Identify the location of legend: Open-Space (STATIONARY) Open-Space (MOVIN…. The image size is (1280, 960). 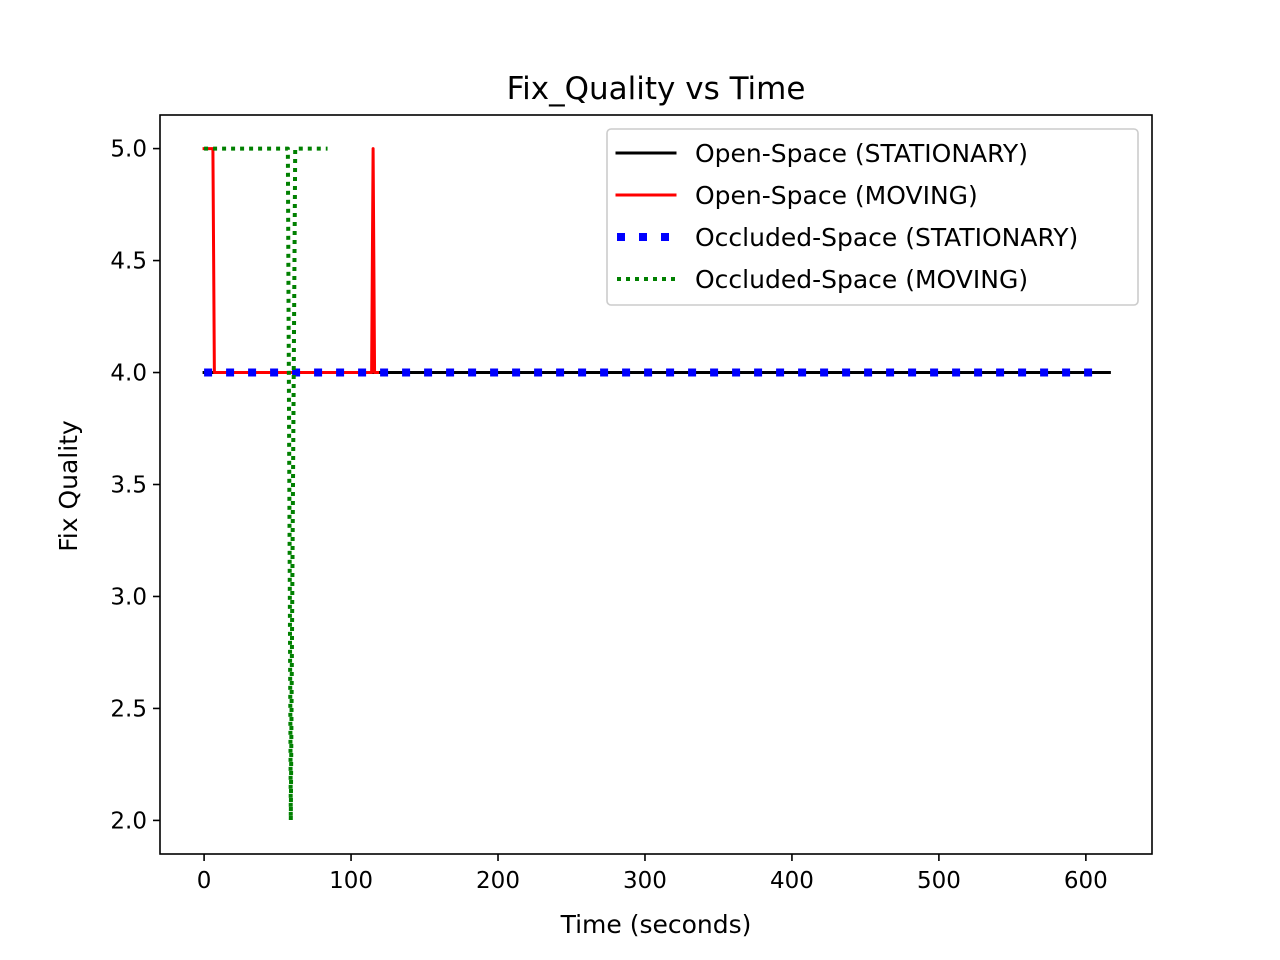
(872, 217).